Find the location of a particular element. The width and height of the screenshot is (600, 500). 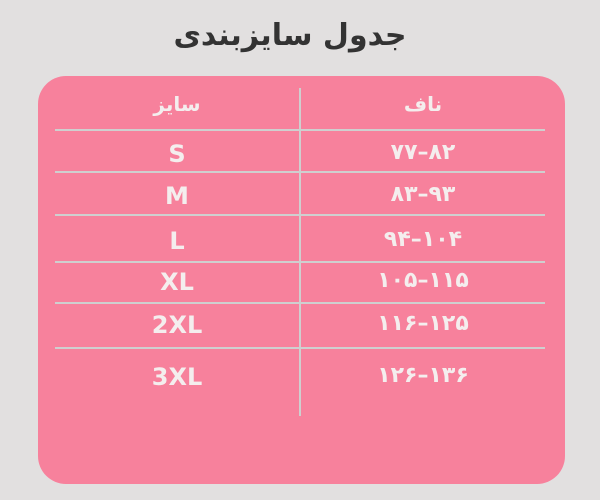

waist-cell: ۱۲۶–۱۳۶ is located at coordinates (423, 375).